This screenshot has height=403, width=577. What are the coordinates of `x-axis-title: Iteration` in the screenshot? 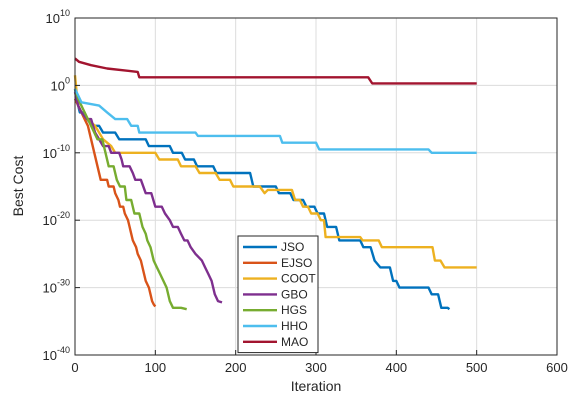 It's located at (316, 386).